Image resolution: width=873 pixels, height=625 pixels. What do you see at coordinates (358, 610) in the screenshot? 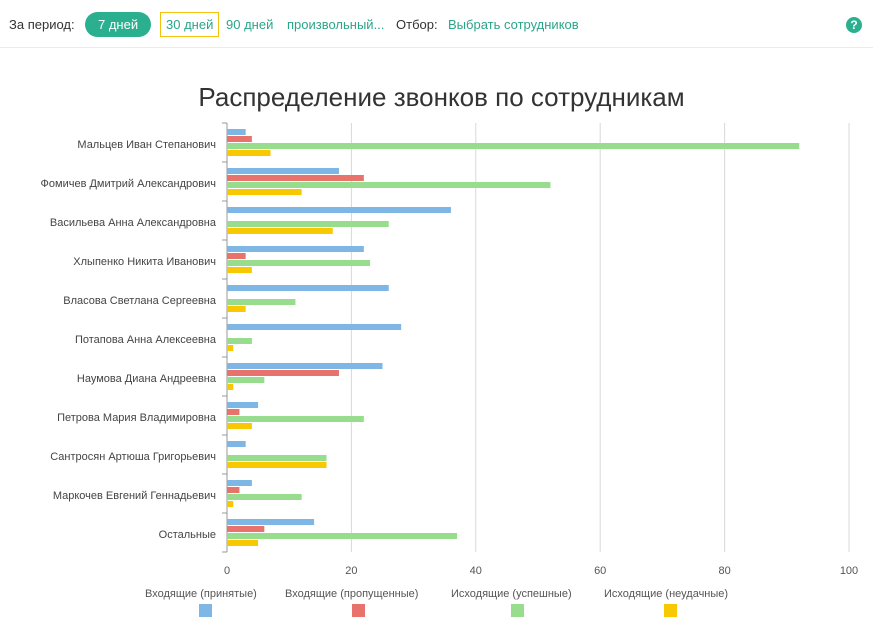
I see `legend-swatch-incoming-missed` at bounding box center [358, 610].